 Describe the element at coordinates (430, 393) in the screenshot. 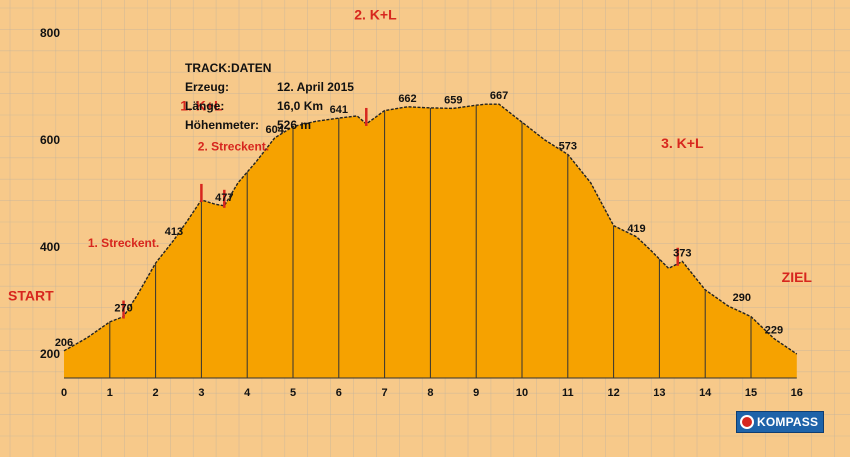

I see `x-tick-label: 8` at that location.